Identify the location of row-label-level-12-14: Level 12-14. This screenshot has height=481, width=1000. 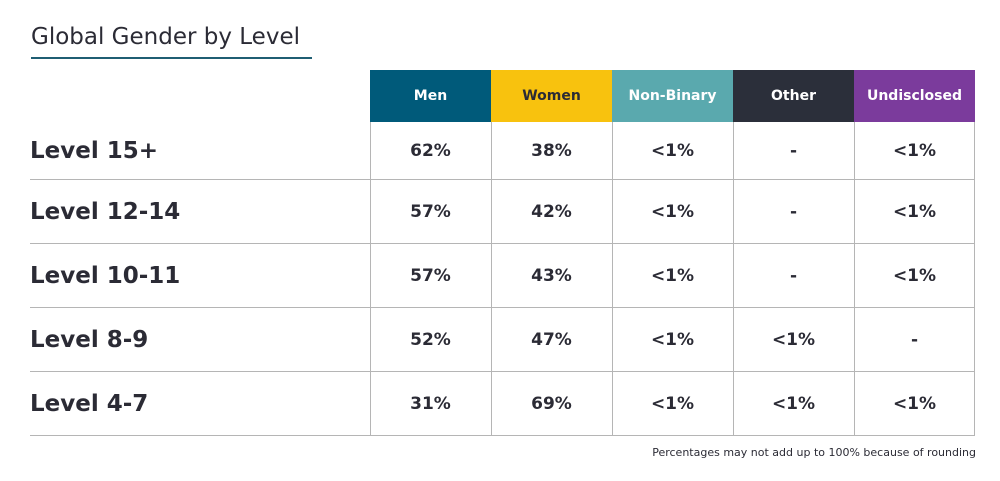
(105, 212).